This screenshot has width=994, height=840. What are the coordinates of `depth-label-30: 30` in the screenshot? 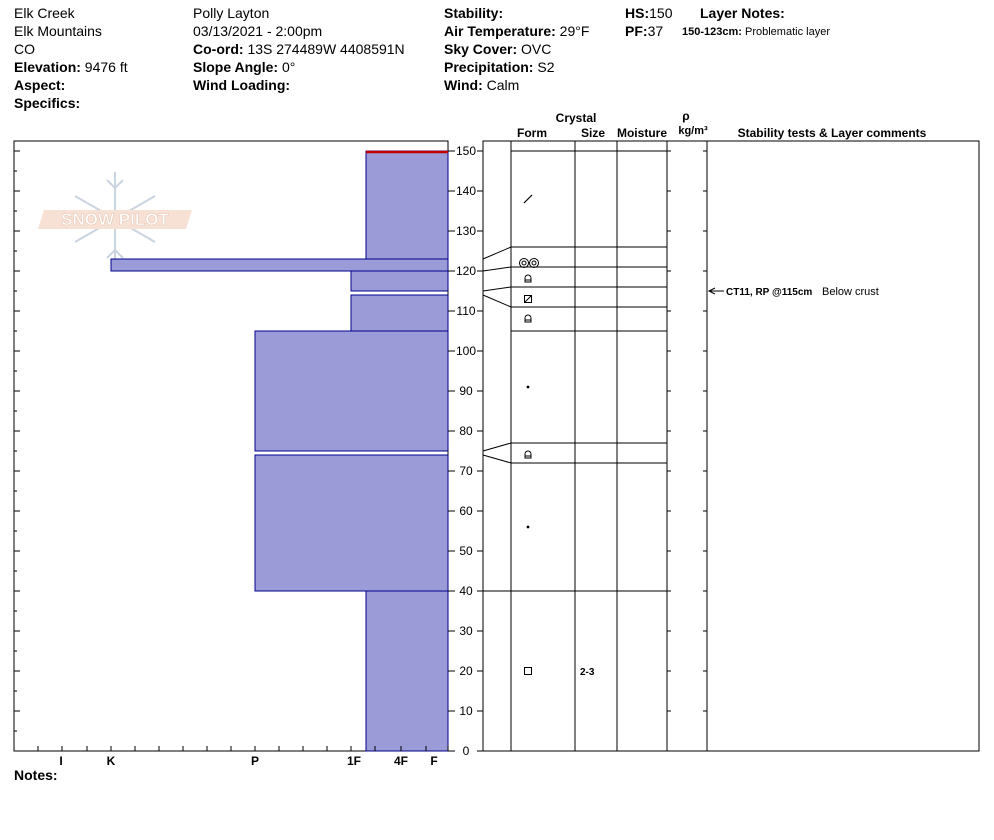 It's located at (466, 631).